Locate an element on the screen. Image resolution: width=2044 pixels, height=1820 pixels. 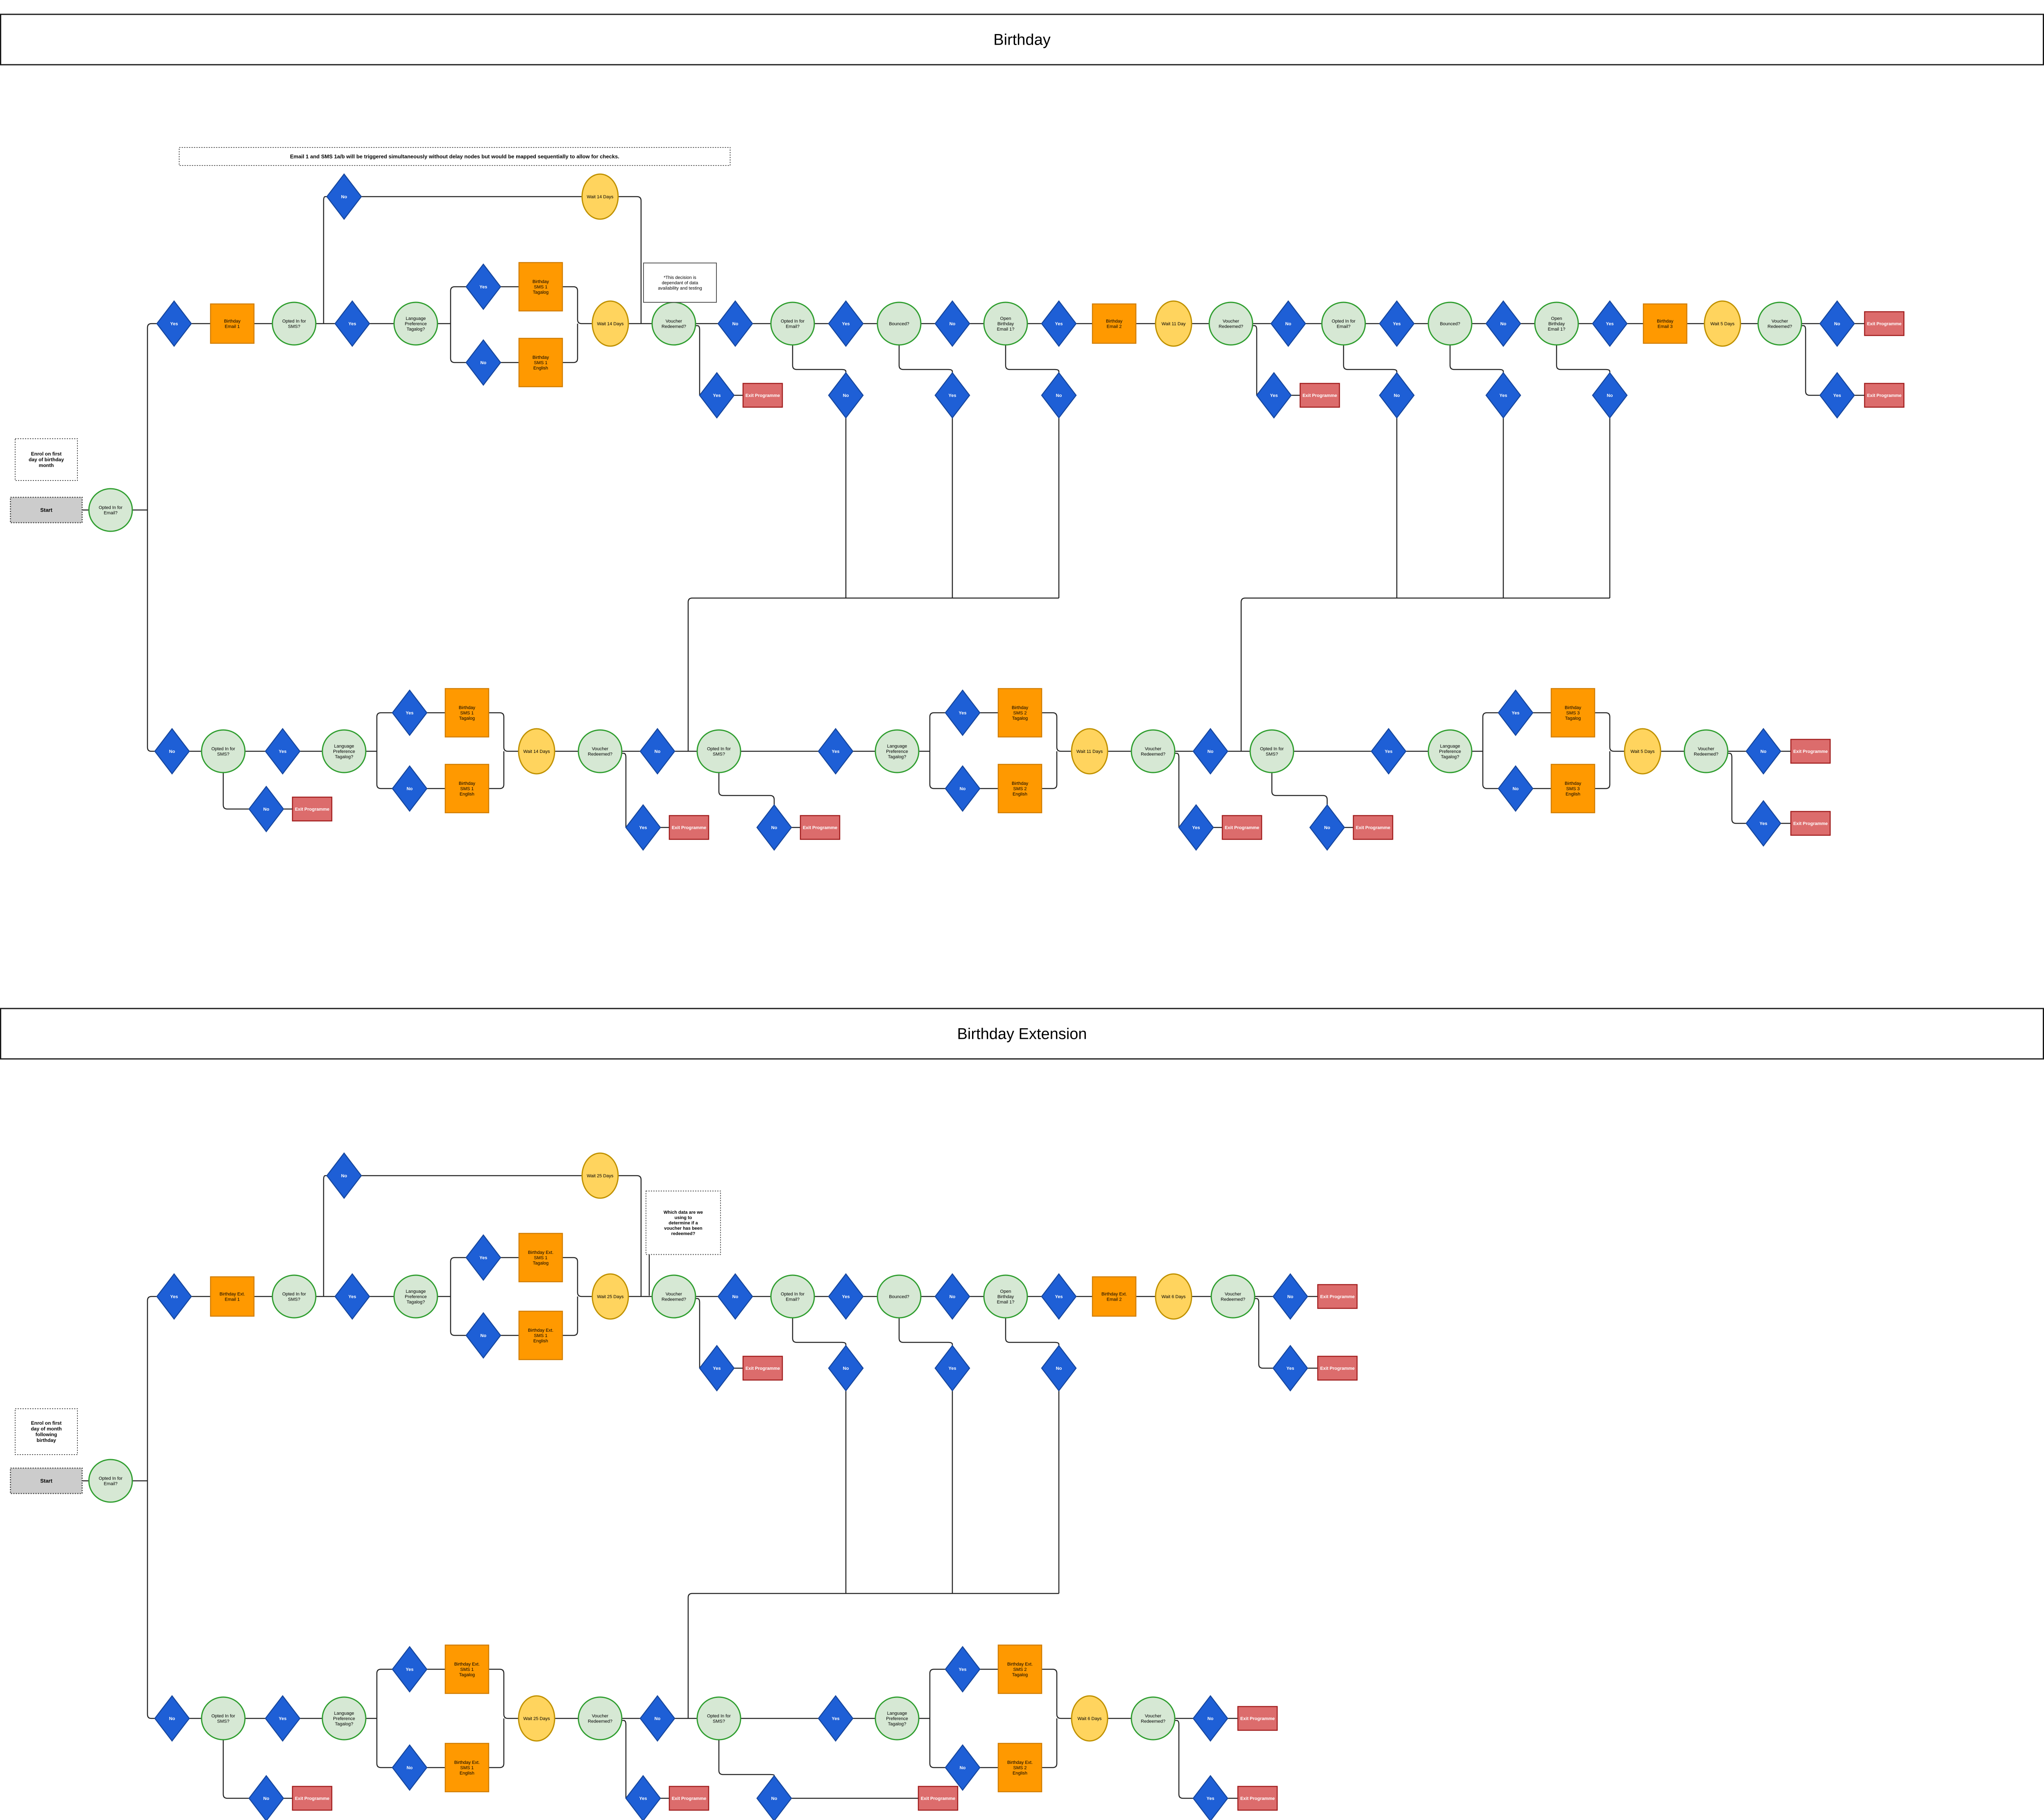
voucher-redeemed-3-ext-shape is located at coordinates (600, 1719).